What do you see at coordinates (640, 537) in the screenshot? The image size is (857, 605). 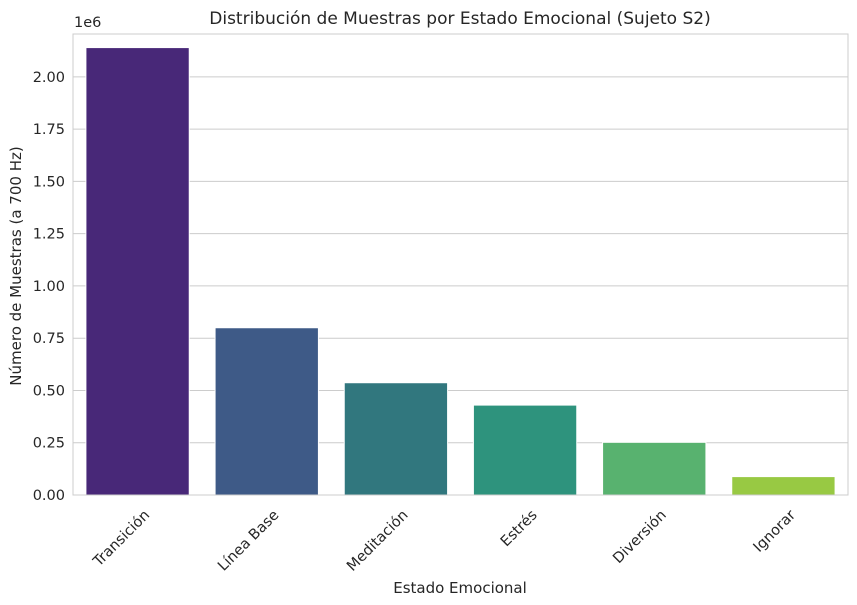 I see `x-tick-label: Diversión` at bounding box center [640, 537].